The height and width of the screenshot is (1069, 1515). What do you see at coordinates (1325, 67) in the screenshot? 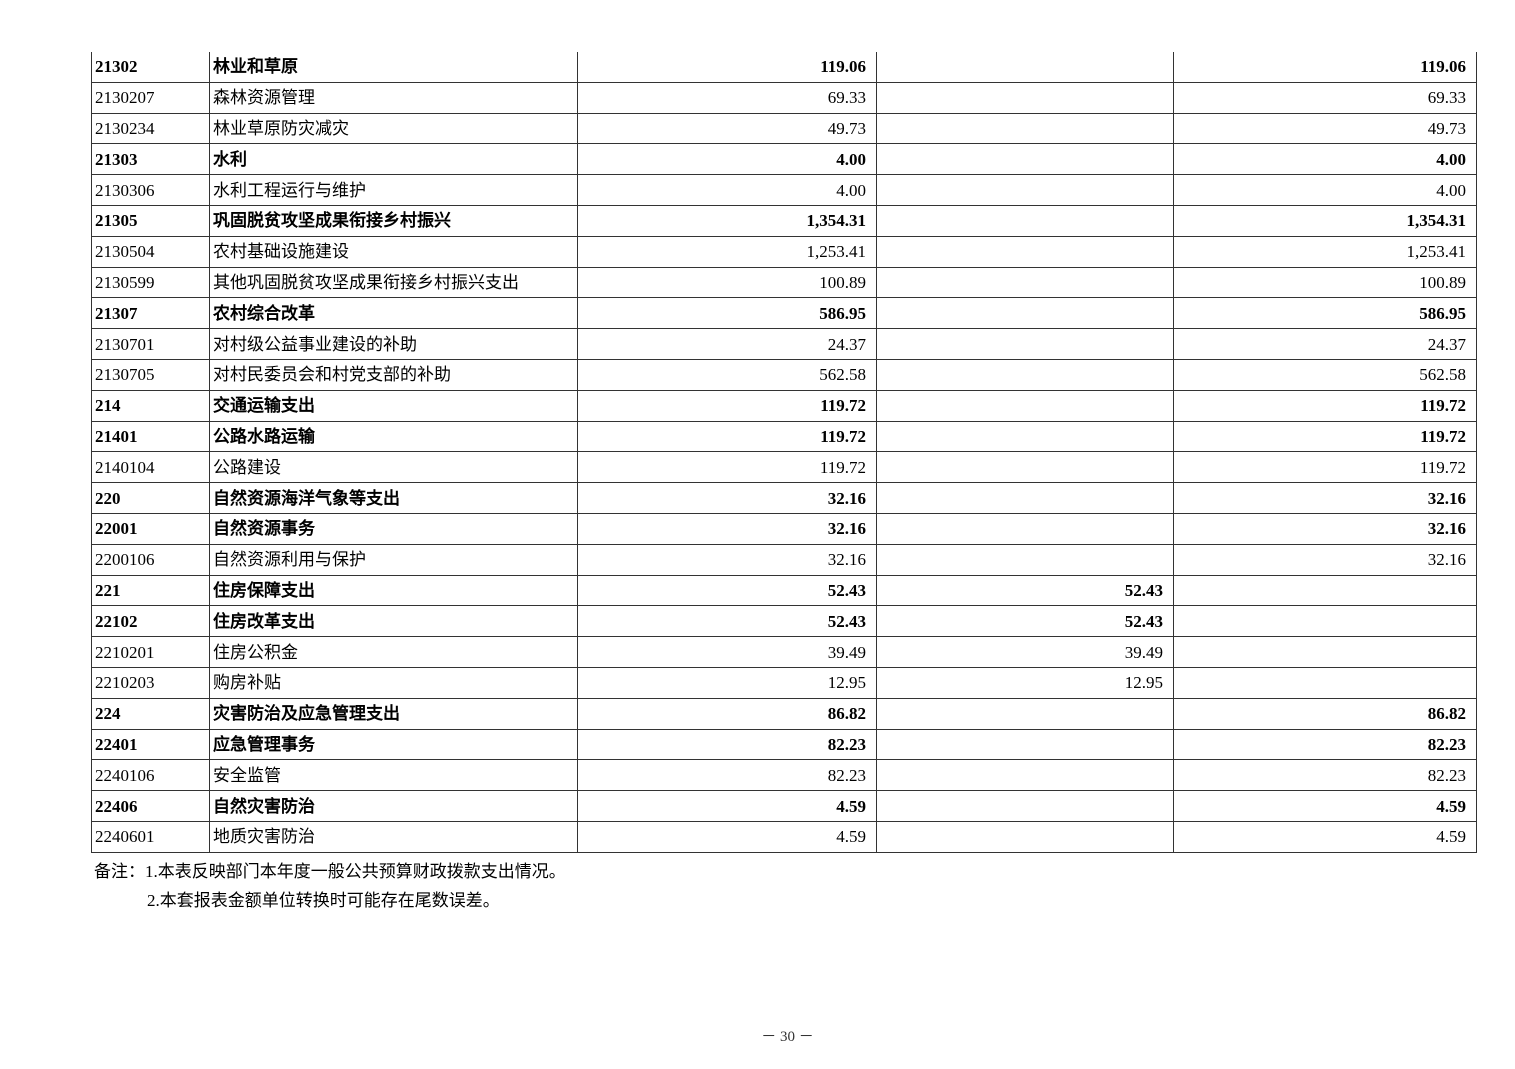
I see `cell-project: 119.06` at bounding box center [1325, 67].